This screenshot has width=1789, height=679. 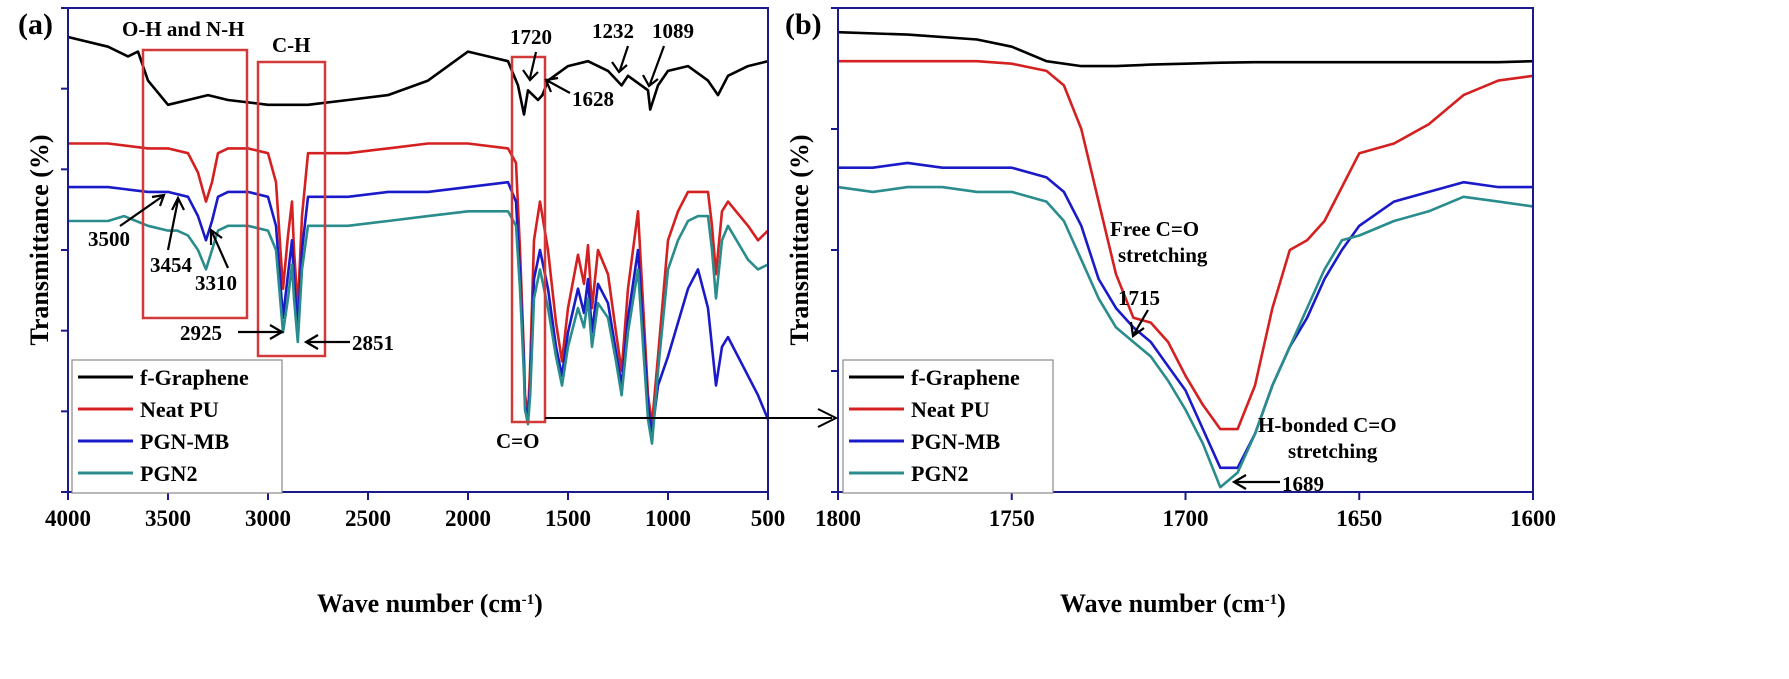 What do you see at coordinates (517, 441) in the screenshot?
I see `annot-co: C=O` at bounding box center [517, 441].